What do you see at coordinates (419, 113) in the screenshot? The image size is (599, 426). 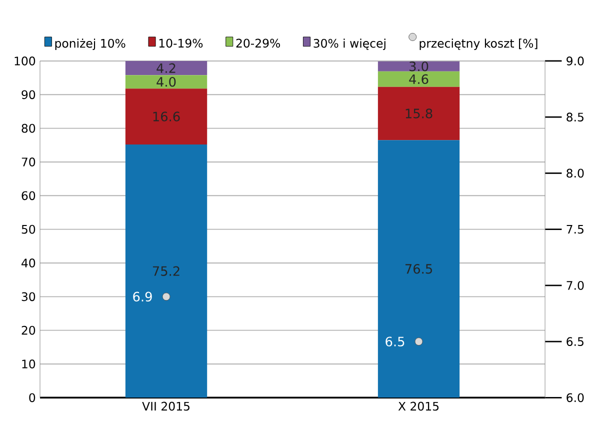 I see `data-label: 15.8` at bounding box center [419, 113].